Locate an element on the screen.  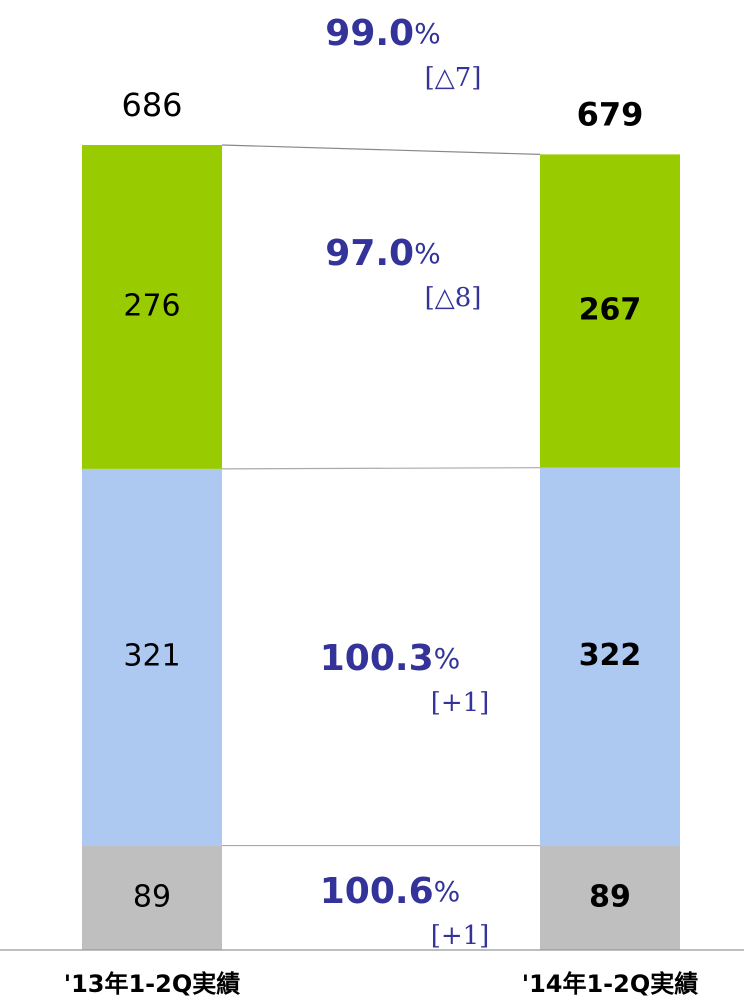
total-label: 679 is located at coordinates (610, 114).